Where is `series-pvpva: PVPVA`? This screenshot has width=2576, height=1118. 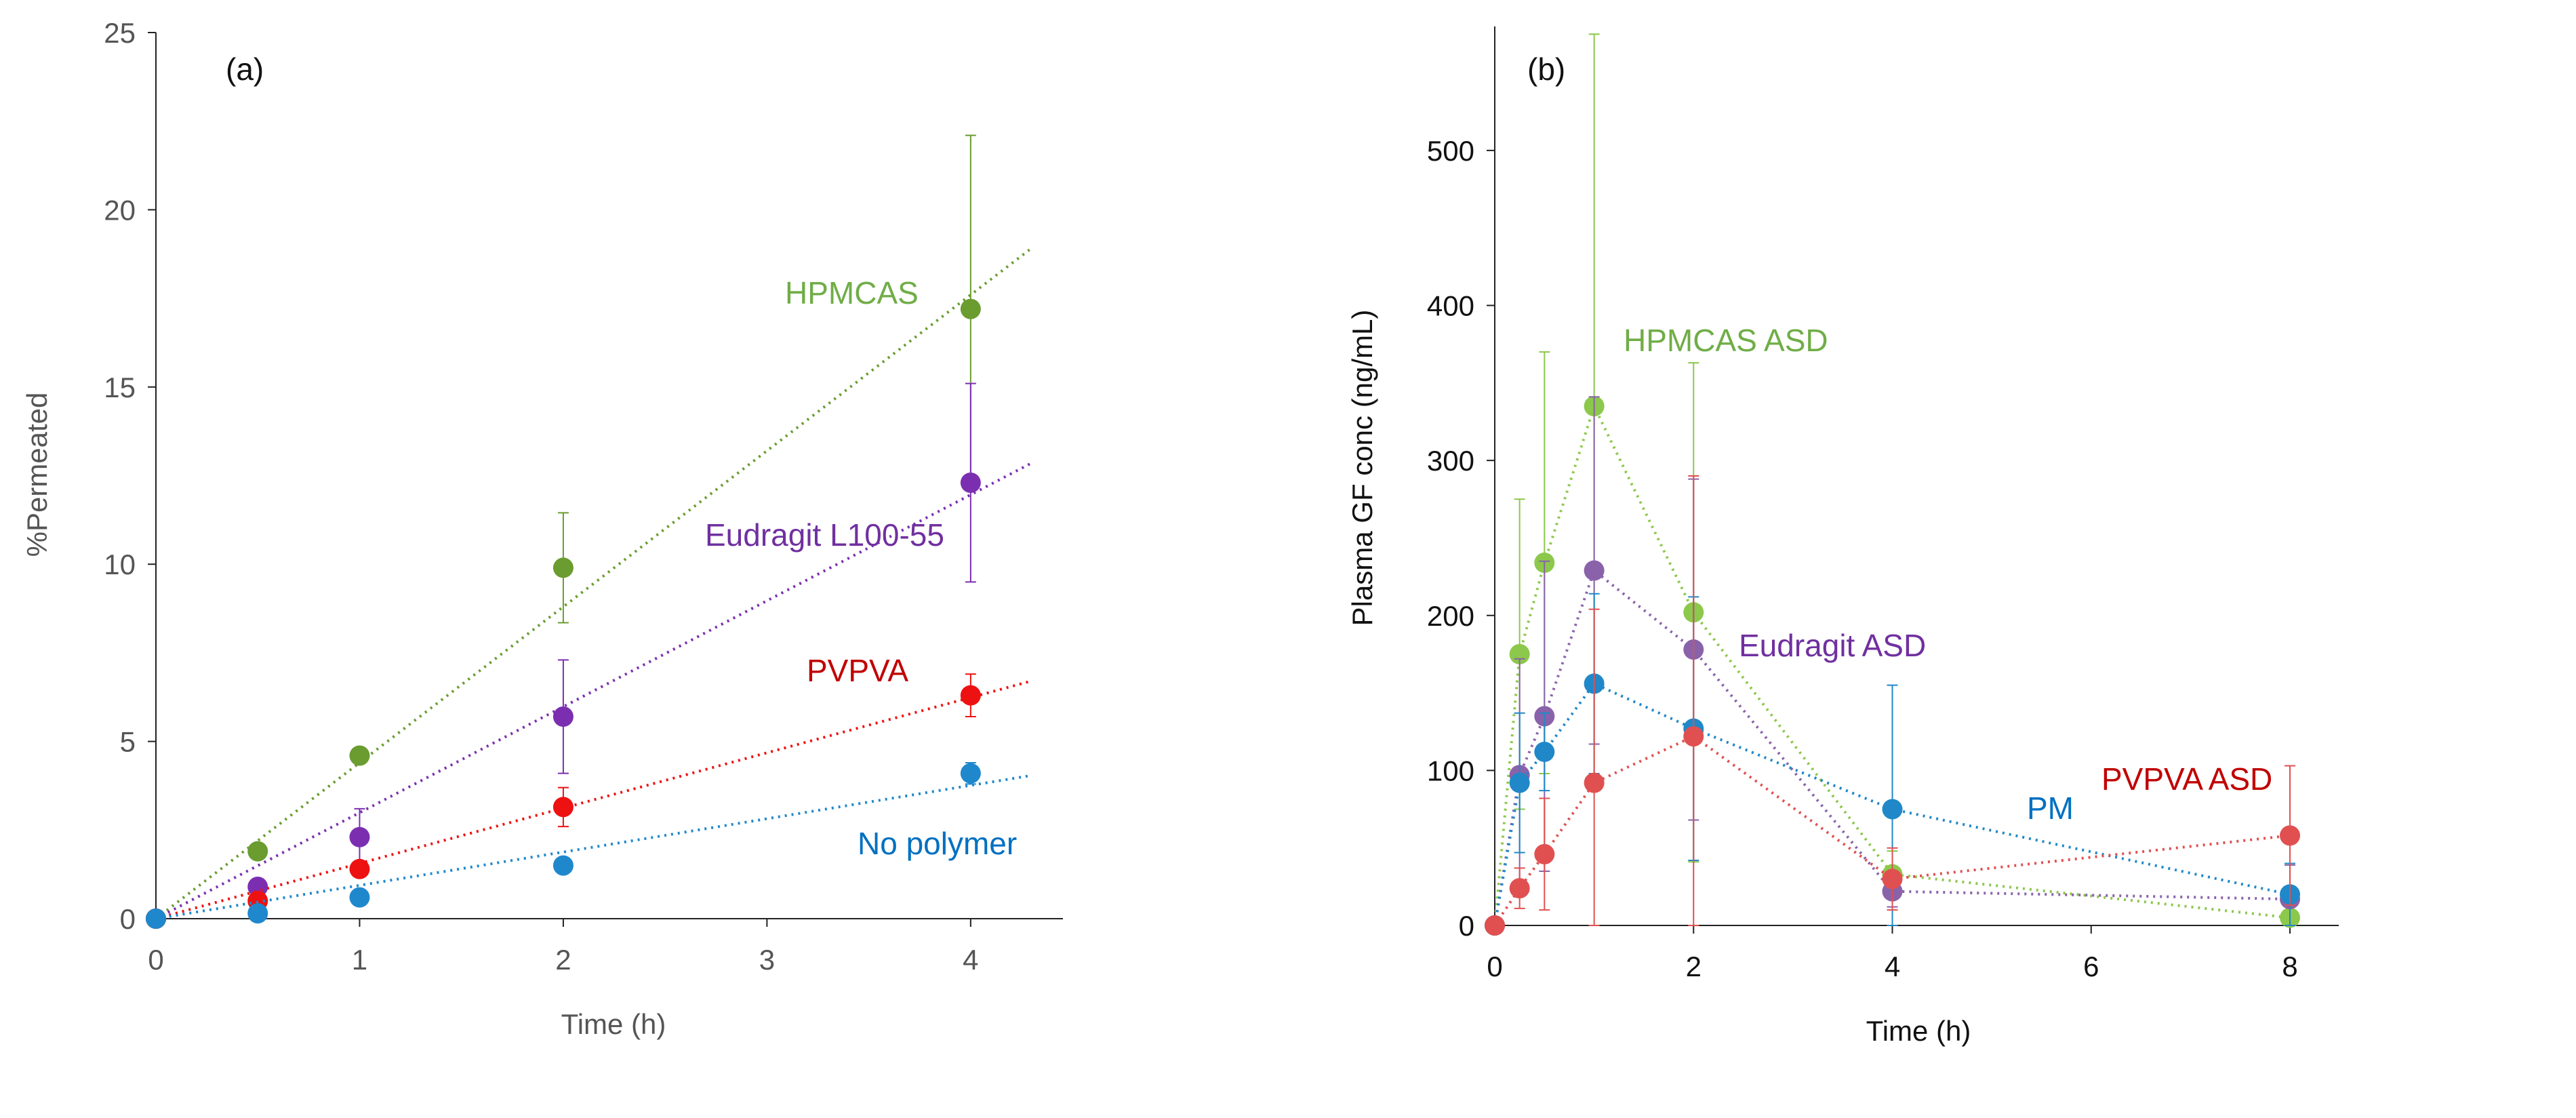 series-pvpva: PVPVA is located at coordinates (589, 791).